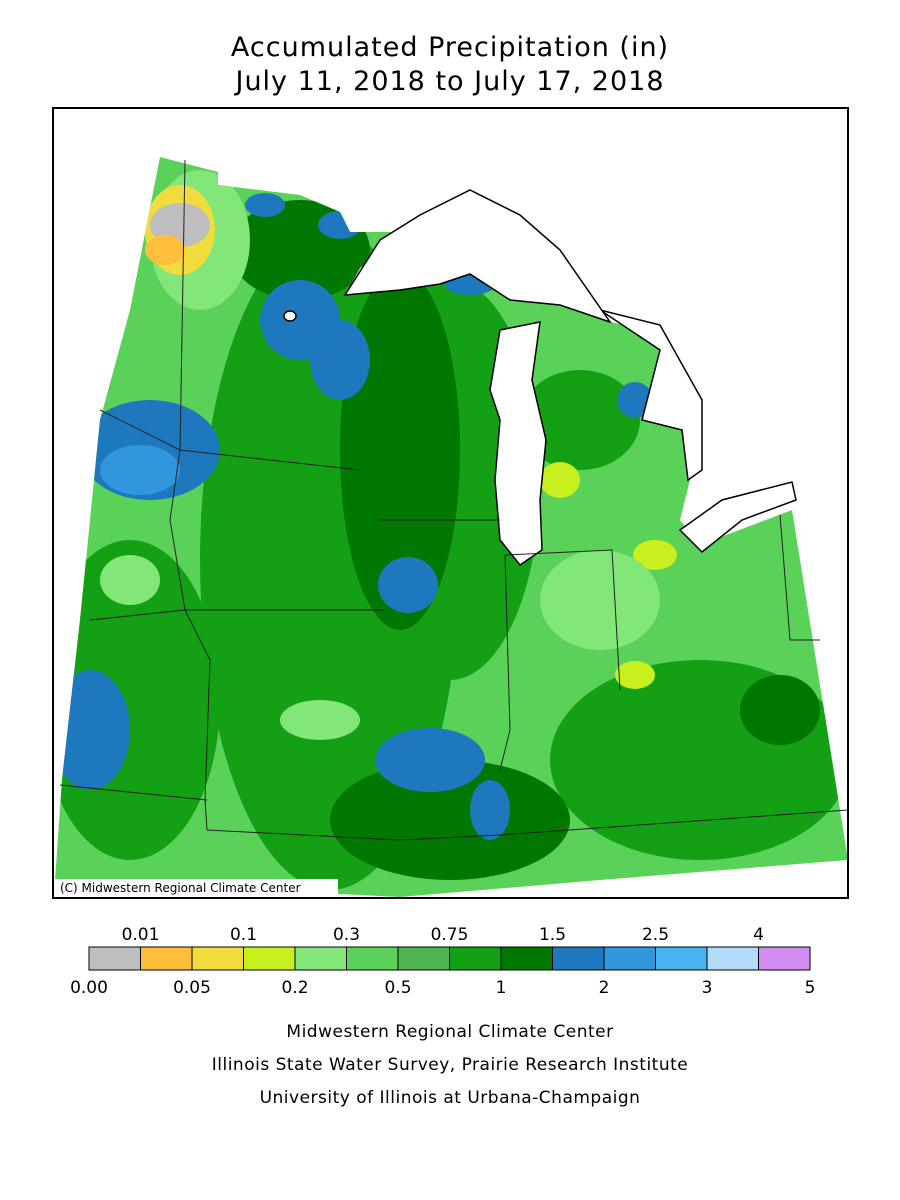  Describe the element at coordinates (758, 935) in the screenshot. I see `legend-label: 4` at that location.